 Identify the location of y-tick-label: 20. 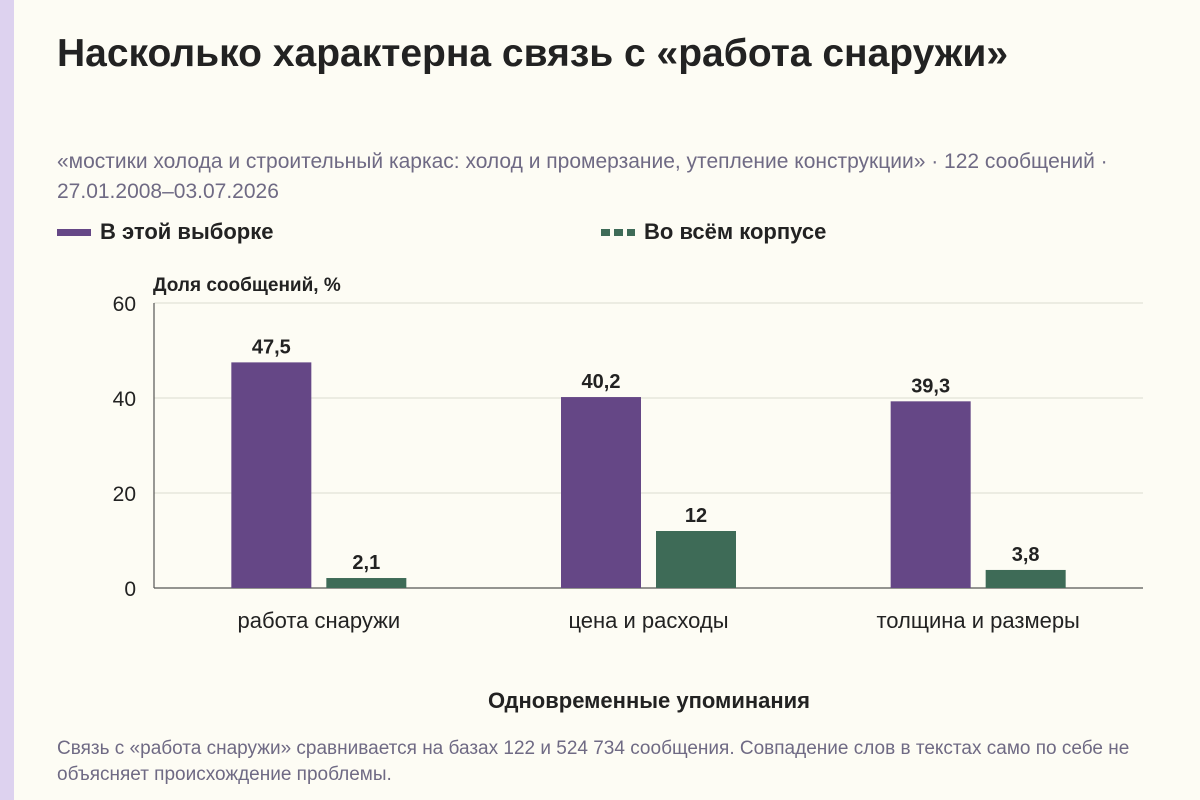
(124, 494).